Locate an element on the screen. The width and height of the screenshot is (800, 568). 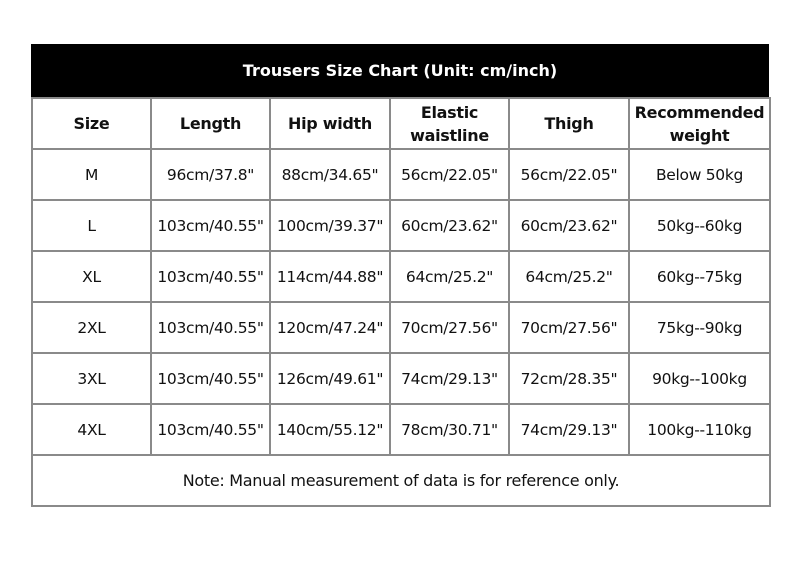
size-cell: 3XL is located at coordinates (91, 378).